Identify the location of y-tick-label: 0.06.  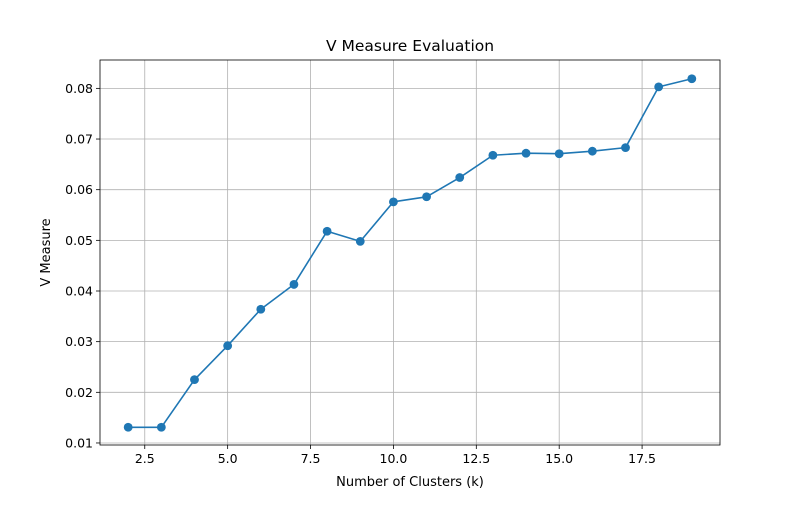
(79, 189).